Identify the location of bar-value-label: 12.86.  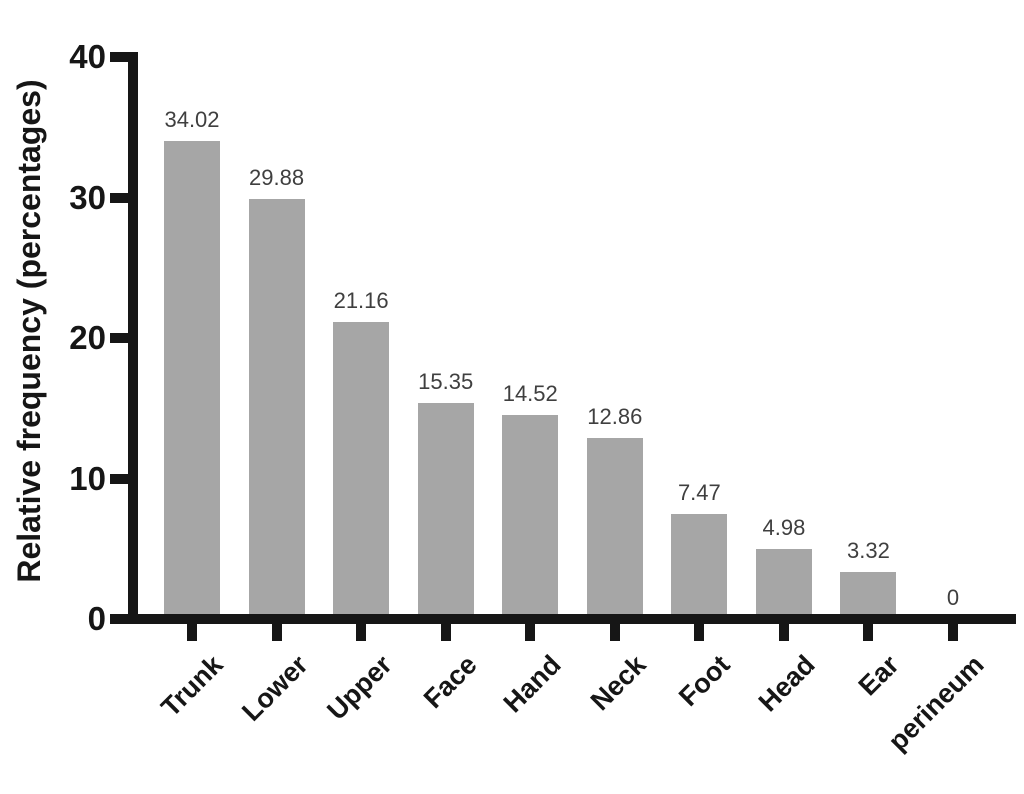
(615, 417).